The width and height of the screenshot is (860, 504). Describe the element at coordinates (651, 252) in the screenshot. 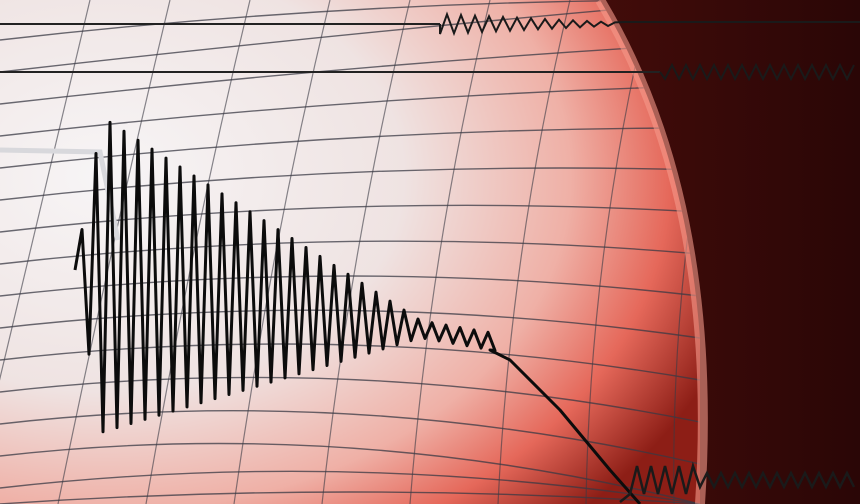

I see `drum-edge-glow` at that location.